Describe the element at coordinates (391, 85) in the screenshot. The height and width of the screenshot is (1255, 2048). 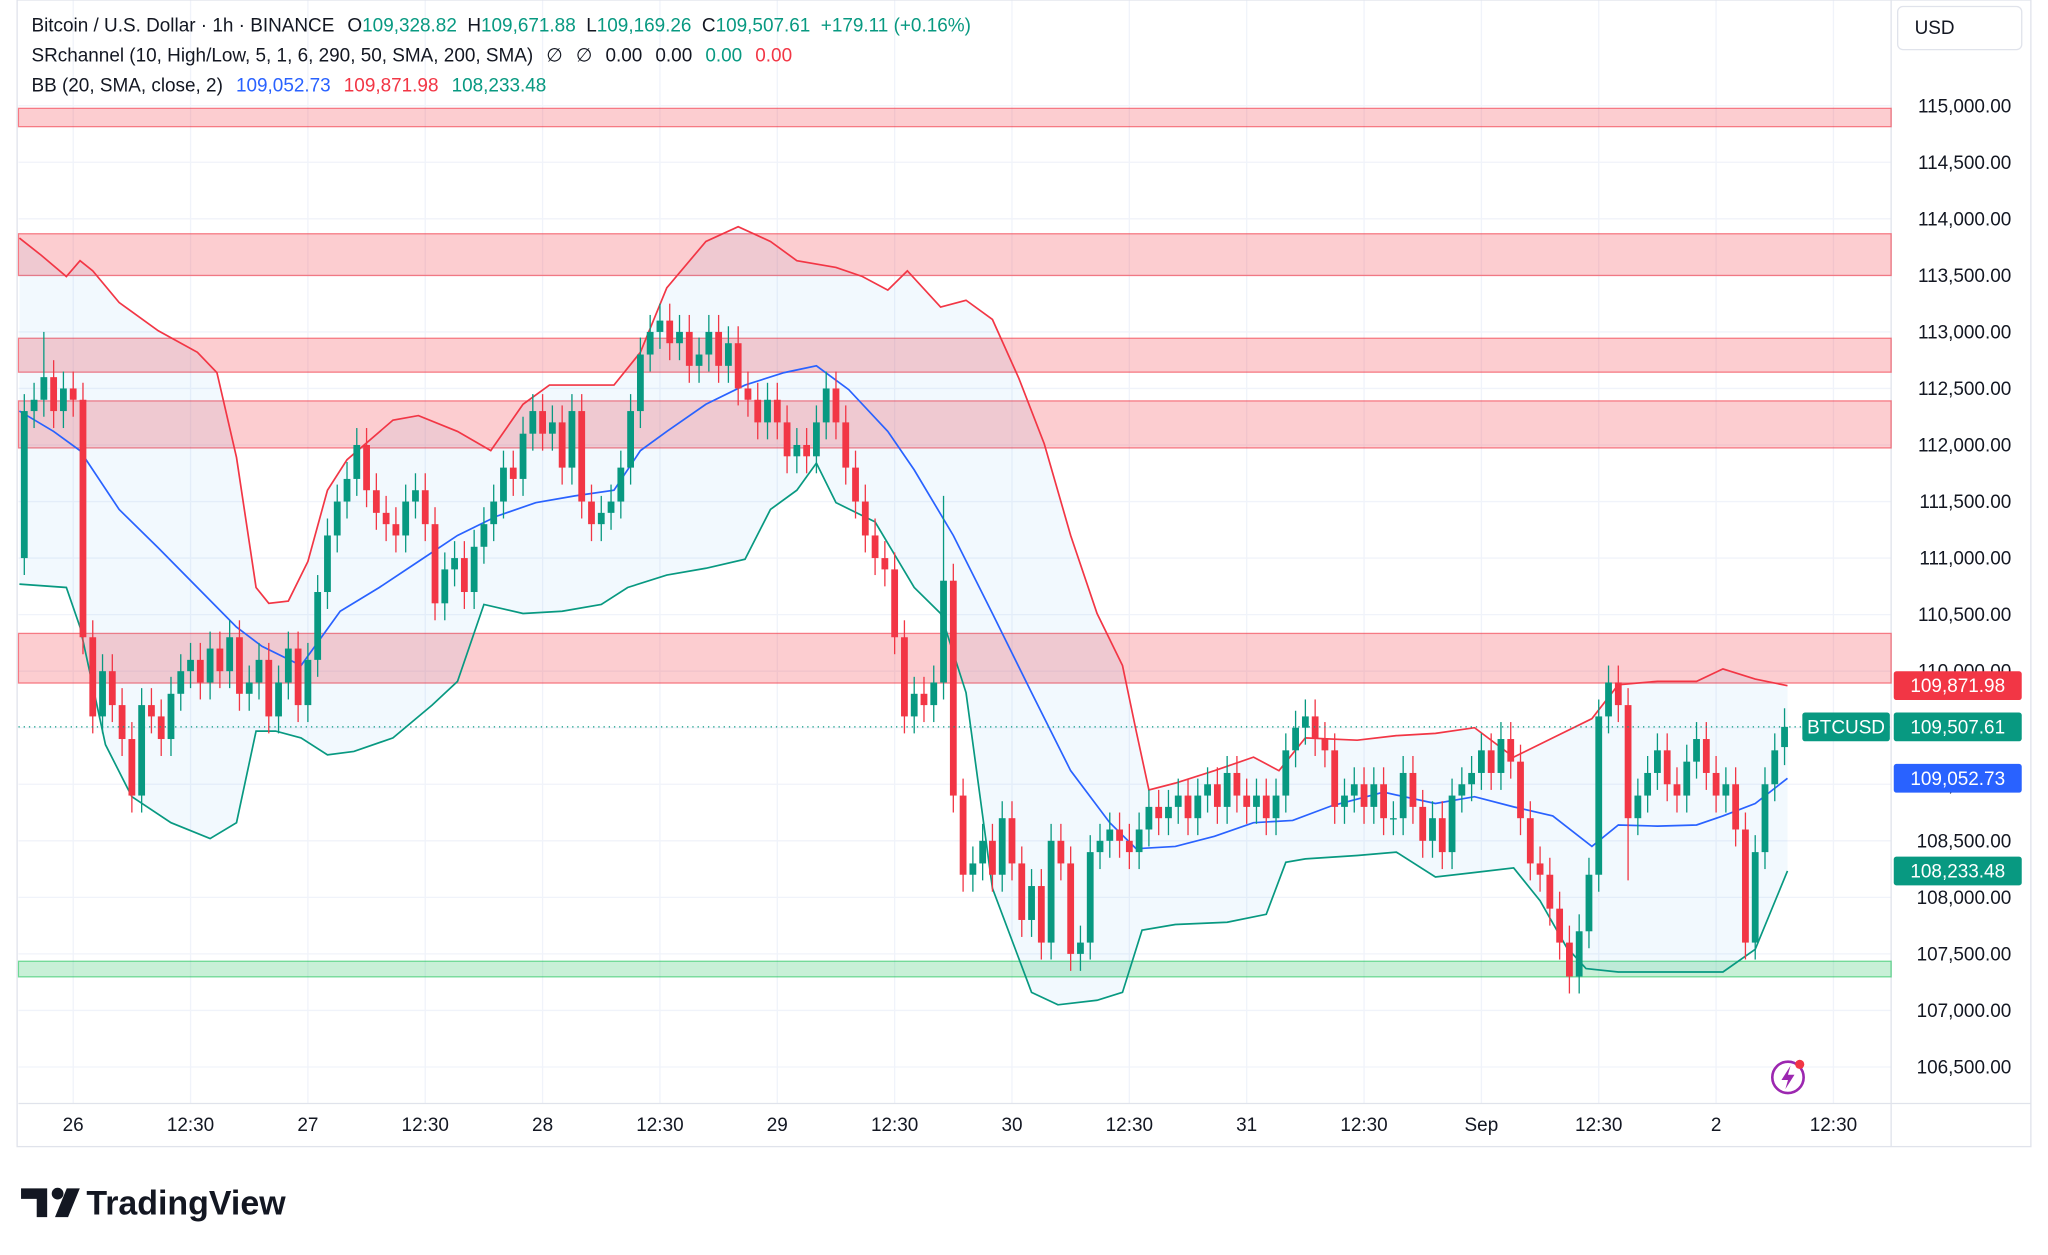
I see `indicator-value: 109,871.98` at that location.